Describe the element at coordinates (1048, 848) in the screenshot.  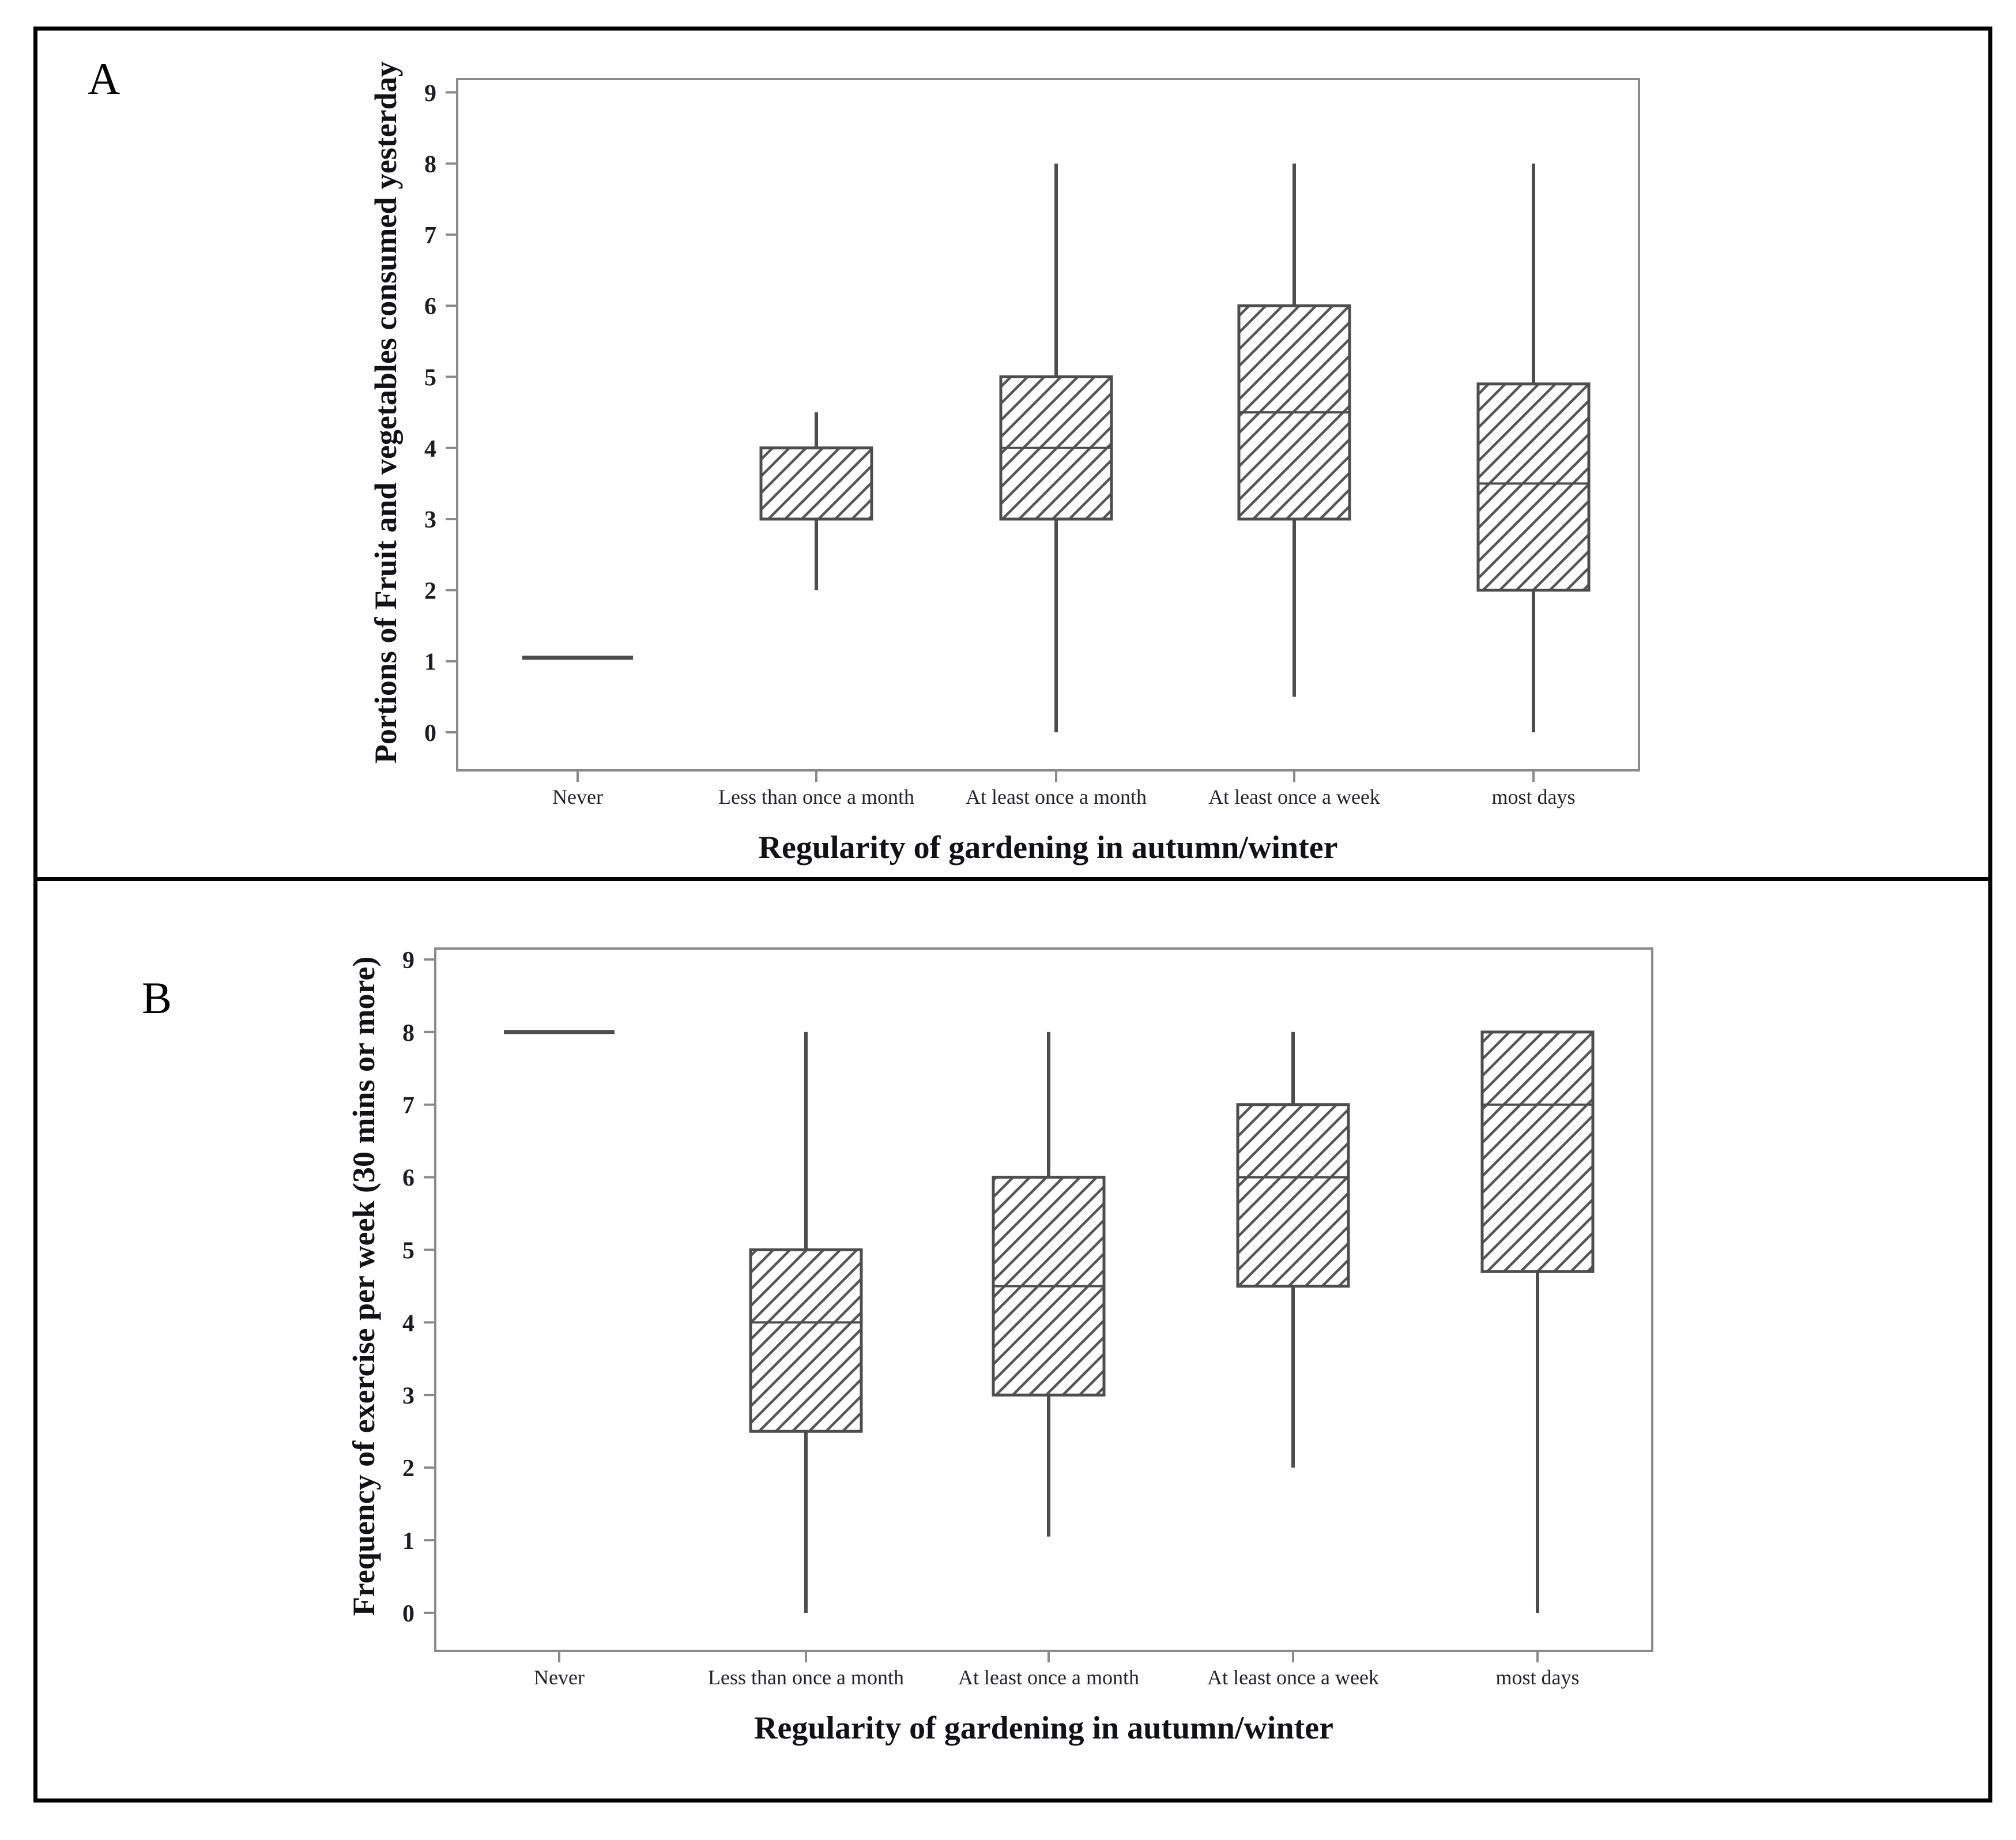
I see `panel-a-x-axis-title: Regularity of gardening in autumn/winter` at that location.